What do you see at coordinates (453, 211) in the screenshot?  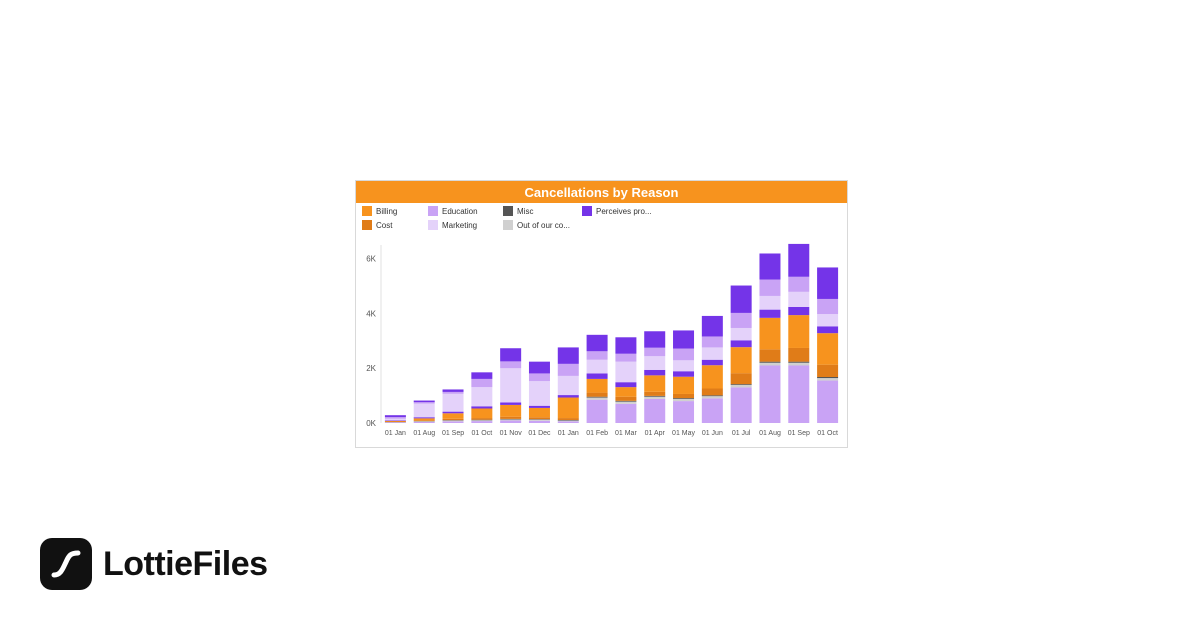 I see `legend-item: Education` at bounding box center [453, 211].